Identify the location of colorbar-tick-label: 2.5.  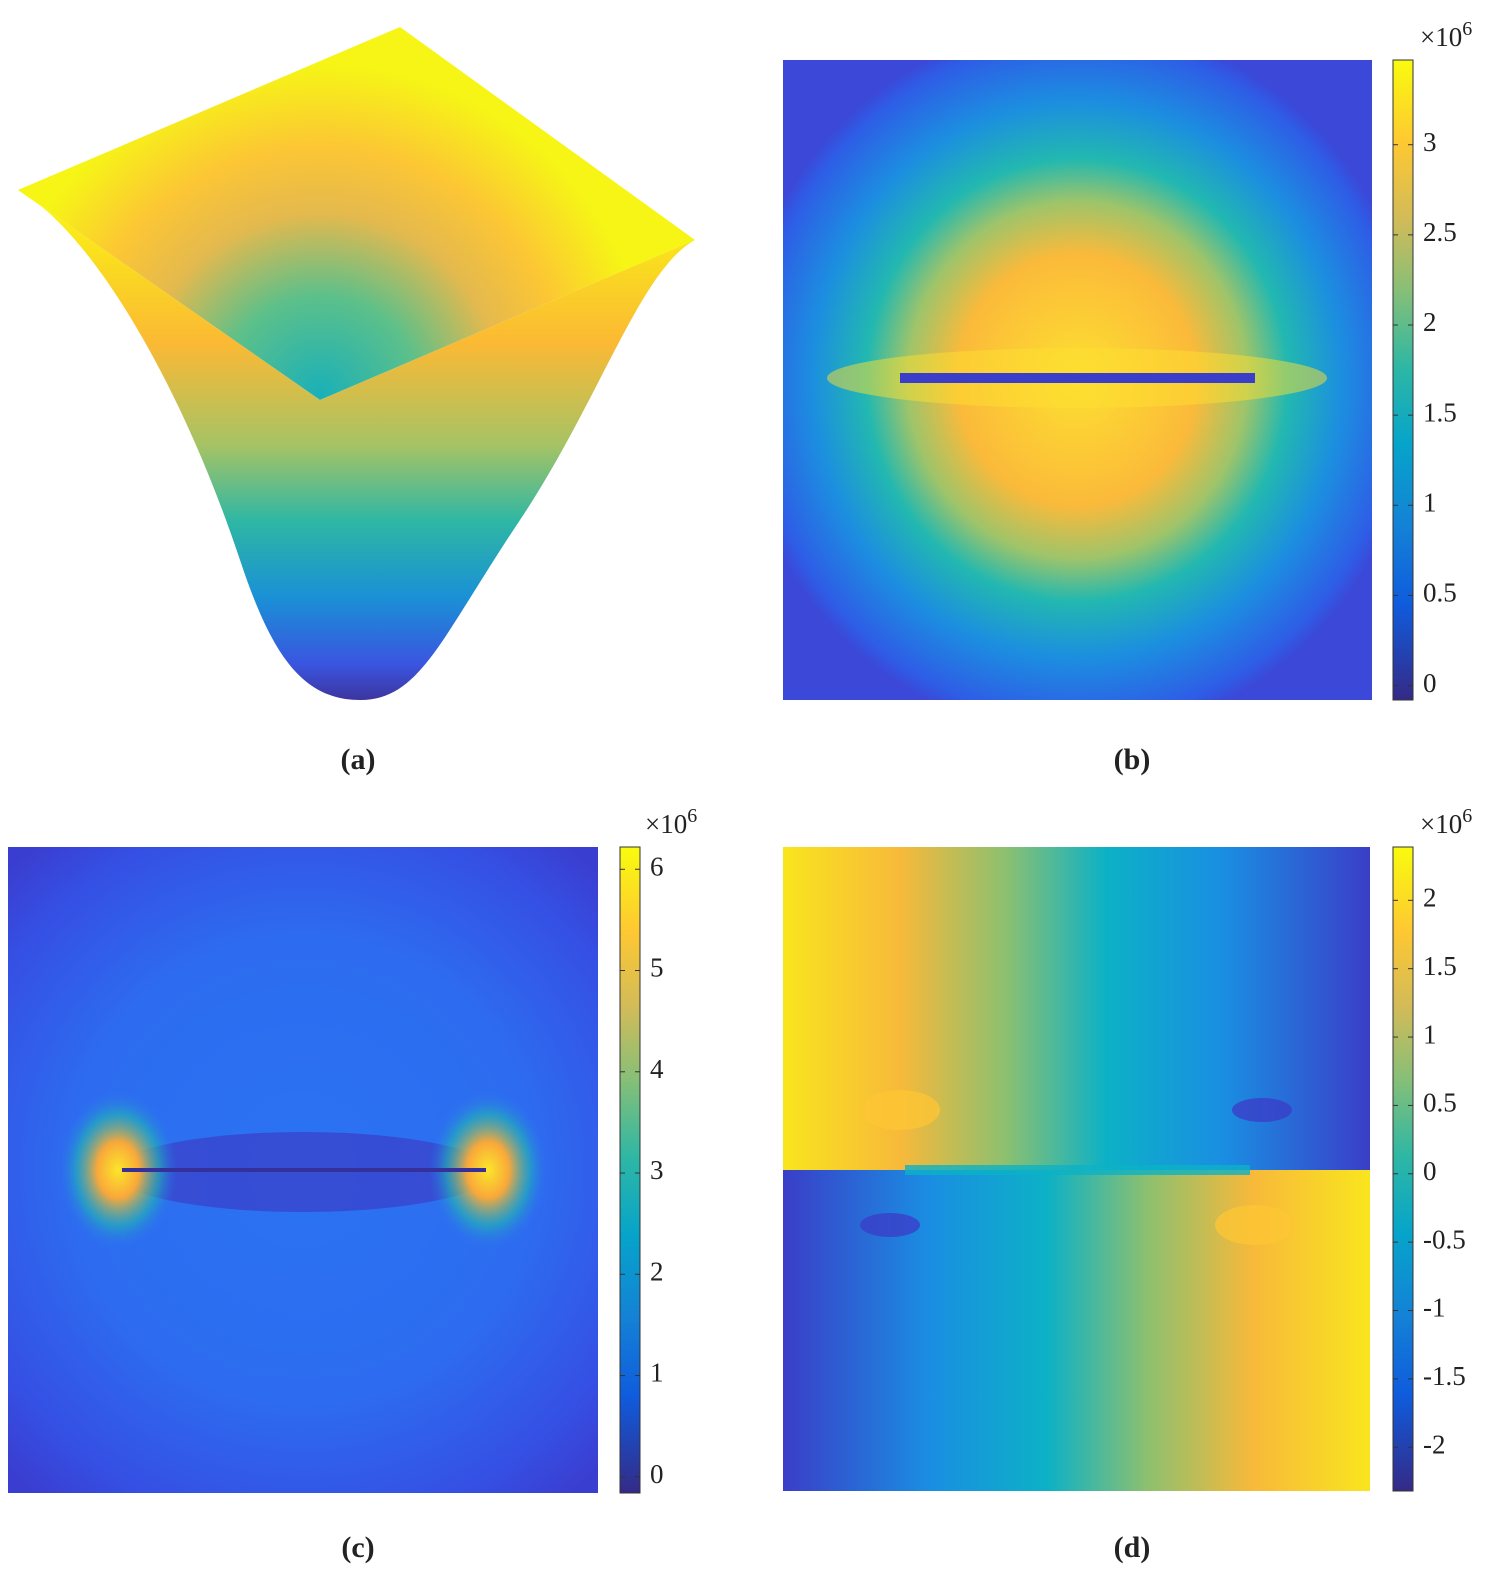
(1440, 232).